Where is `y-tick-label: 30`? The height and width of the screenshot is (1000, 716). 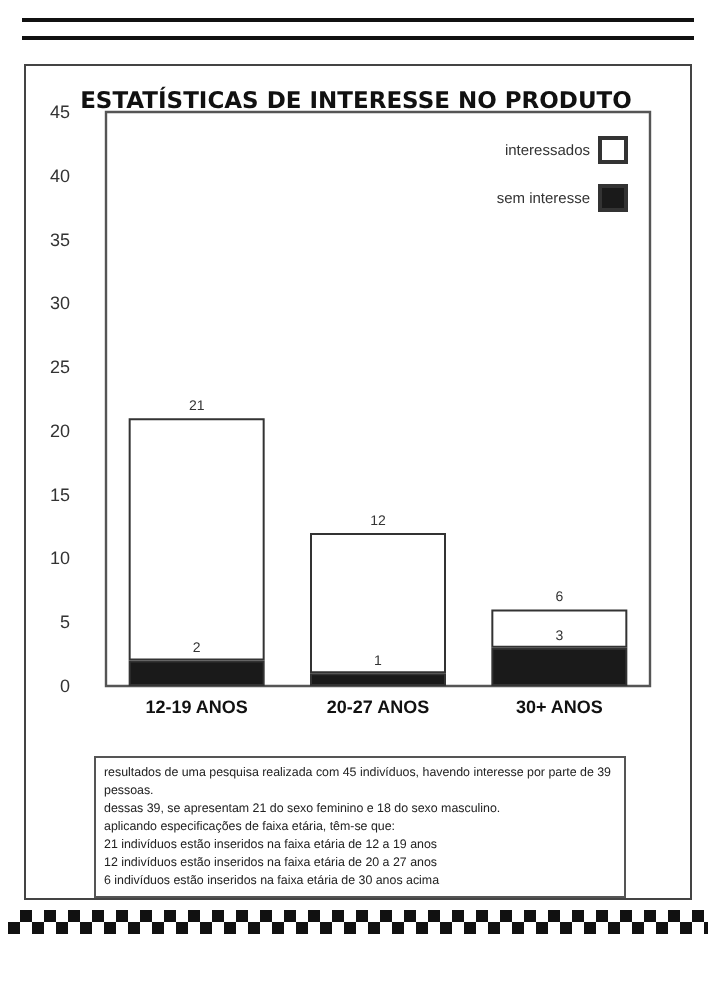 y-tick-label: 30 is located at coordinates (59, 303).